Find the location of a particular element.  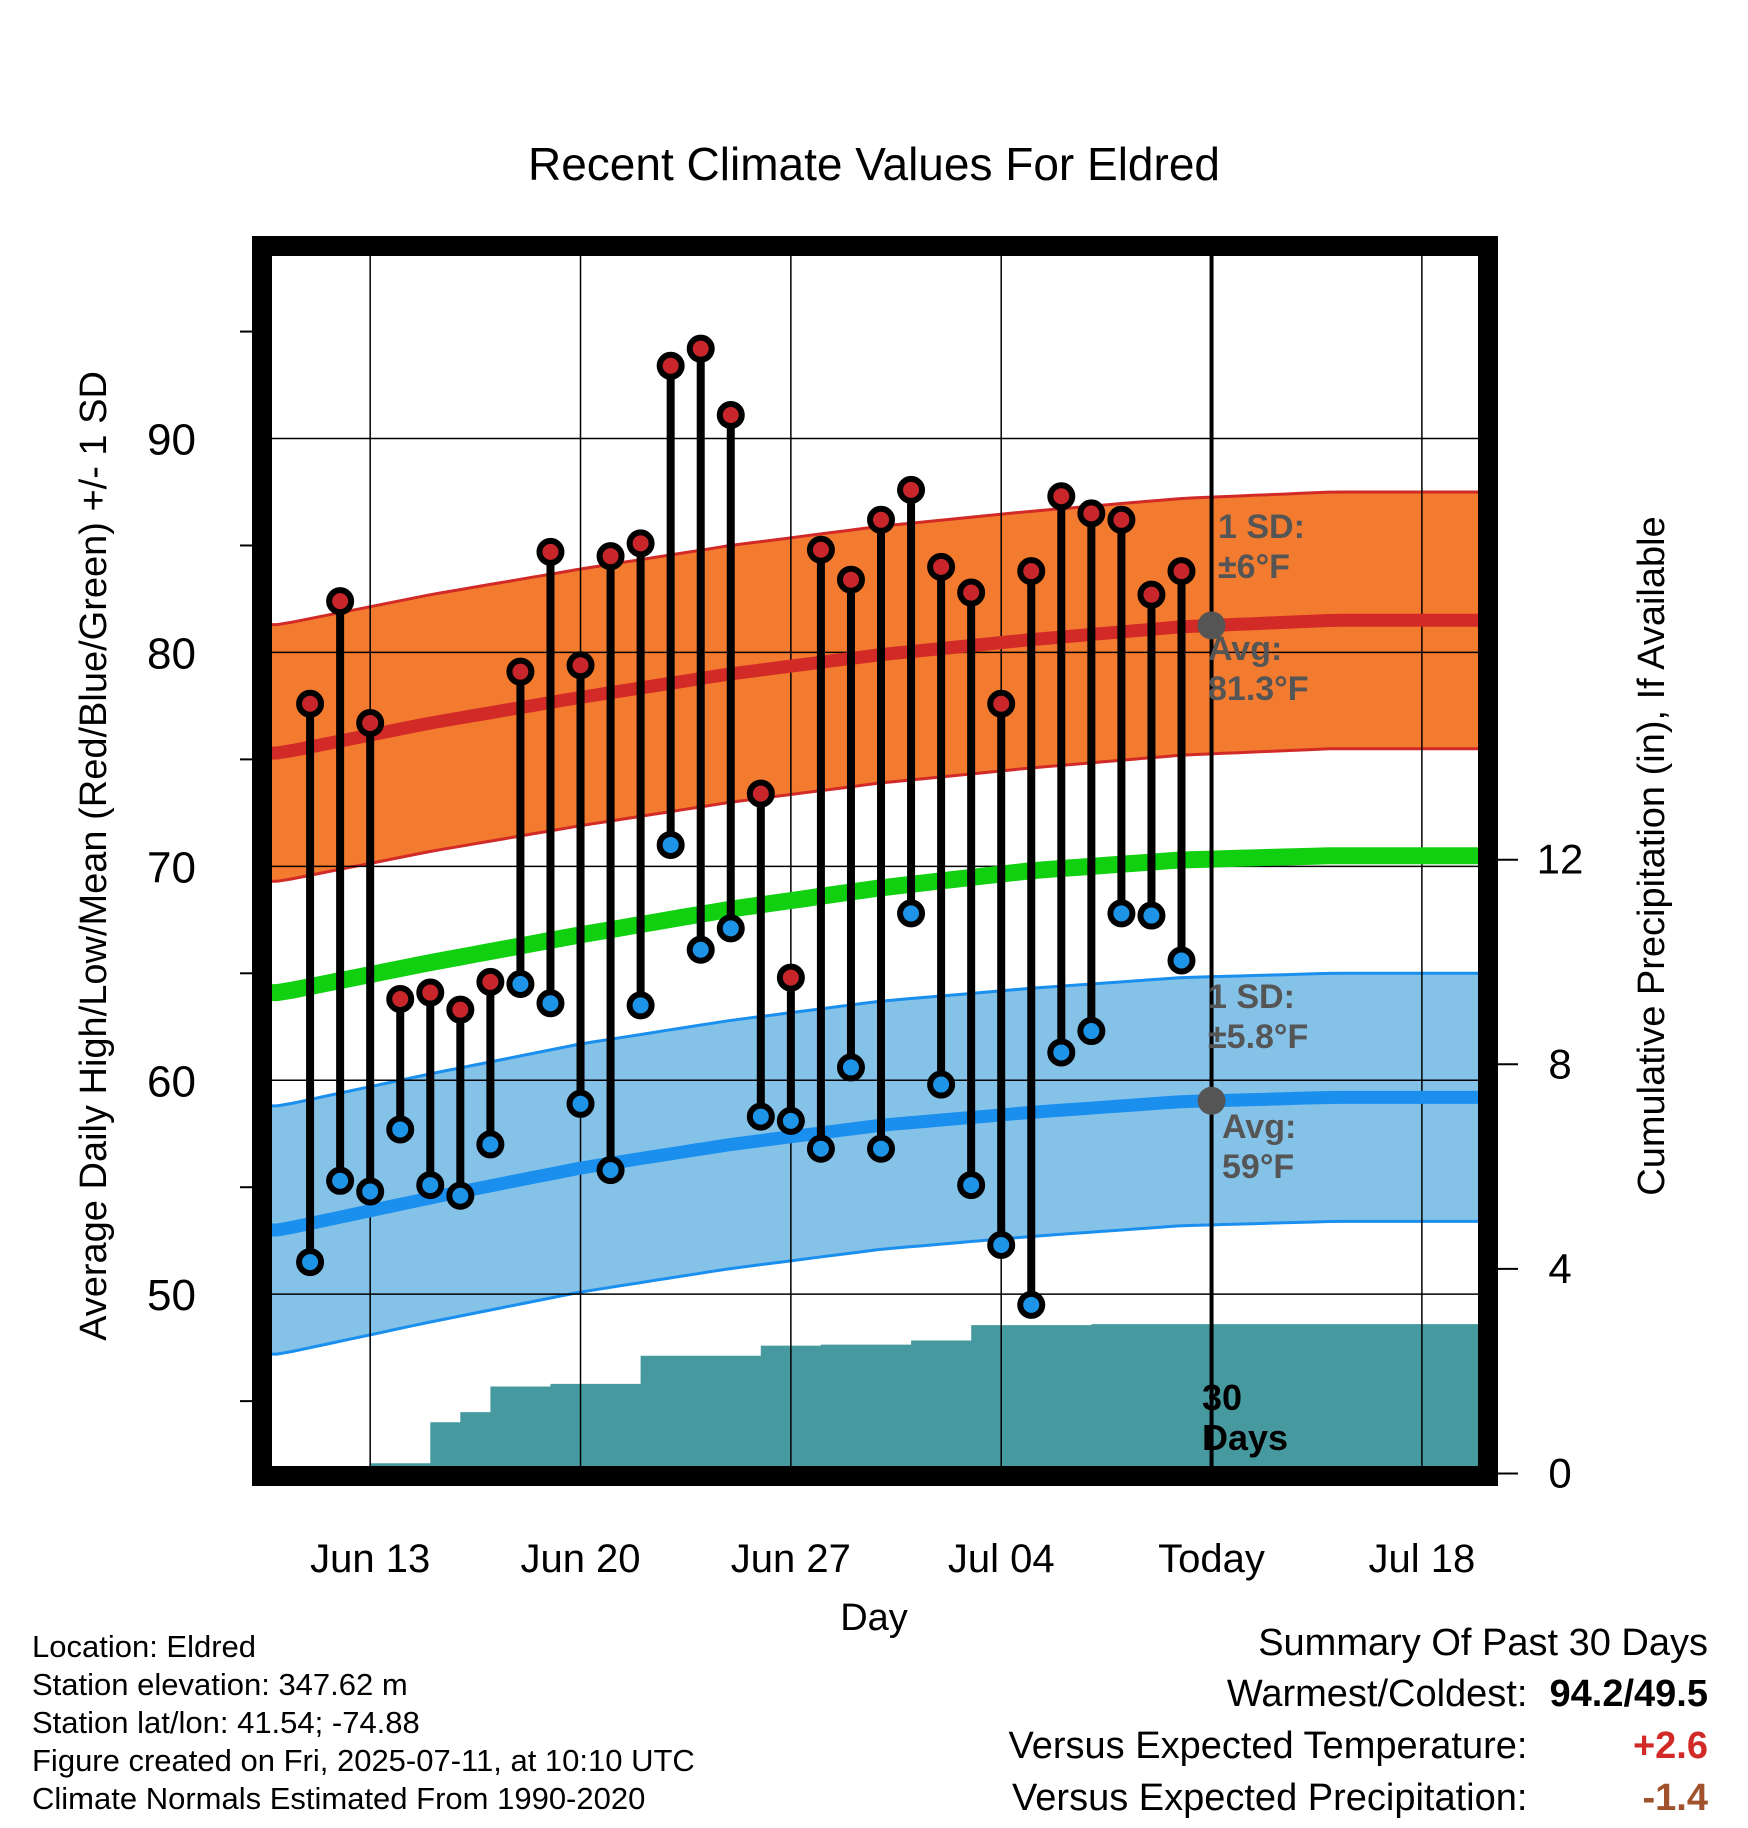

y-tick-label: 80 is located at coordinates (171, 653).